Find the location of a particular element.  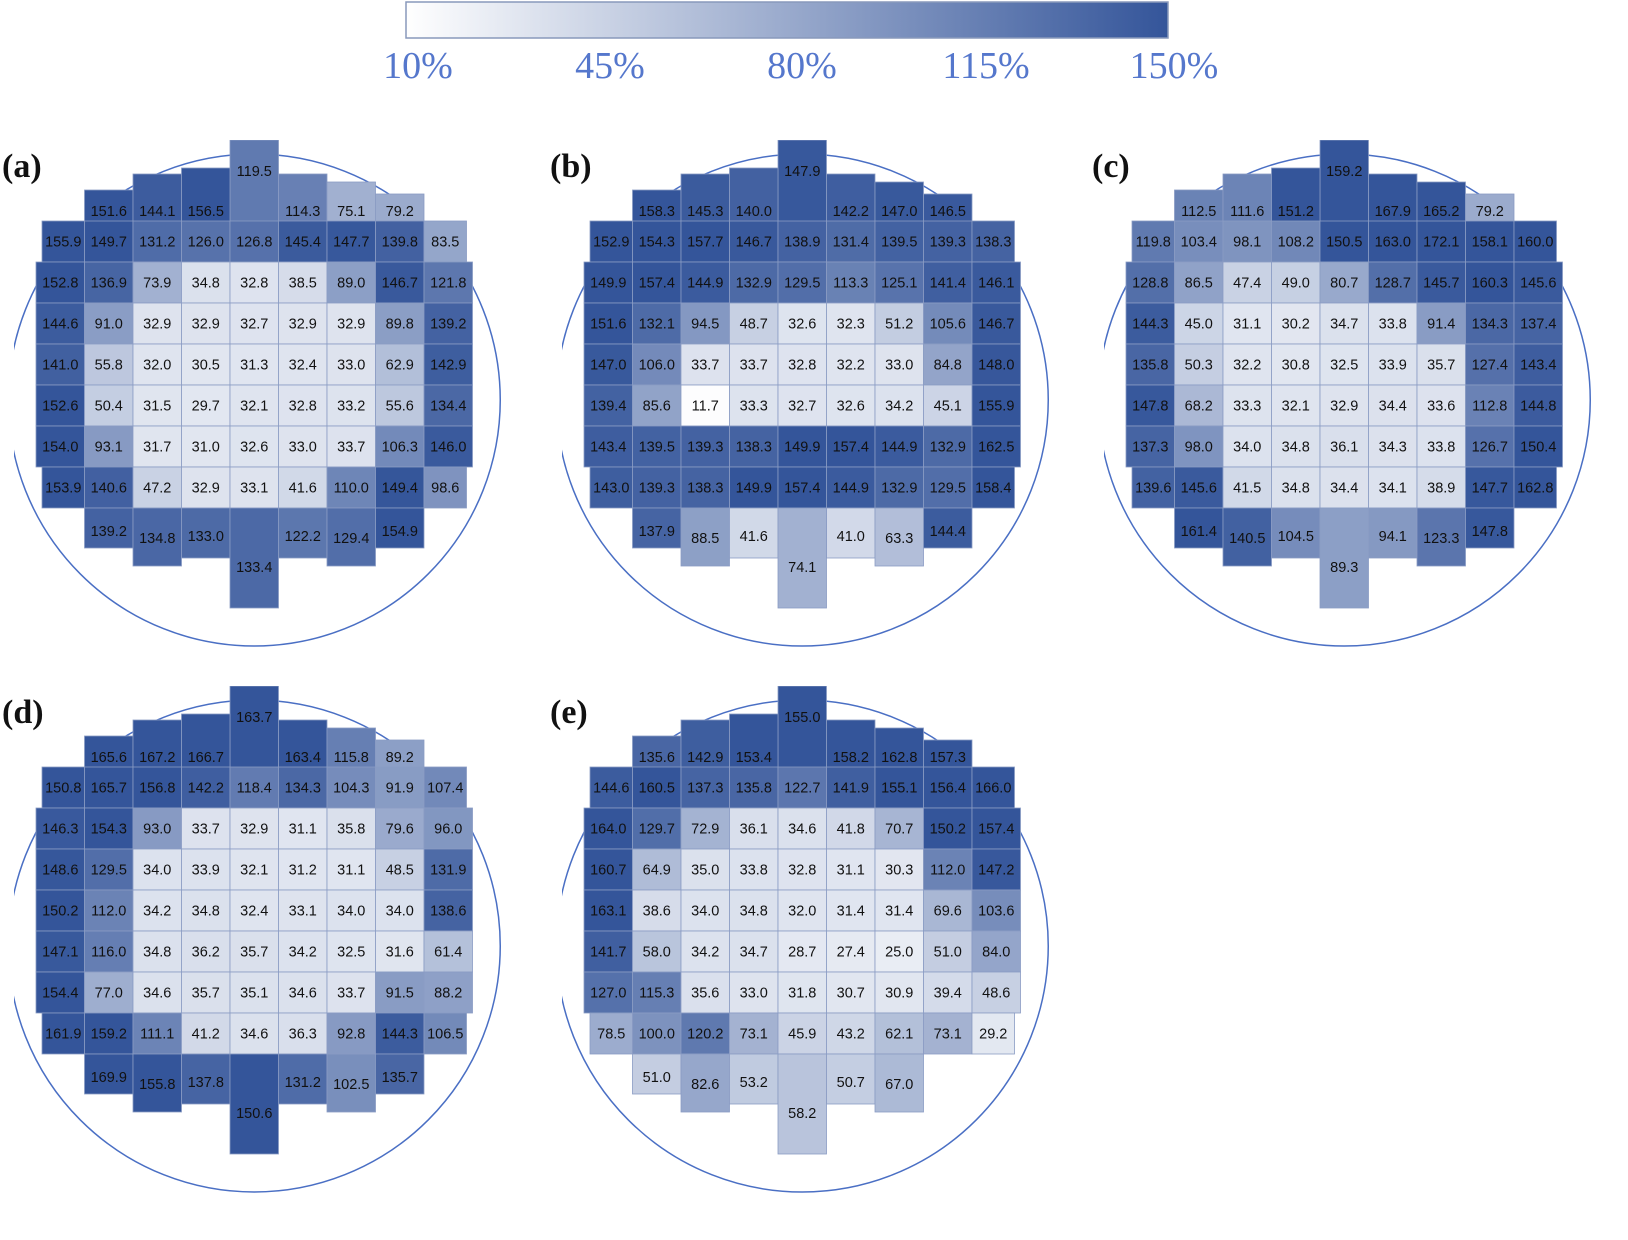

heatmap-cell-value: 149.9 is located at coordinates (754, 489).